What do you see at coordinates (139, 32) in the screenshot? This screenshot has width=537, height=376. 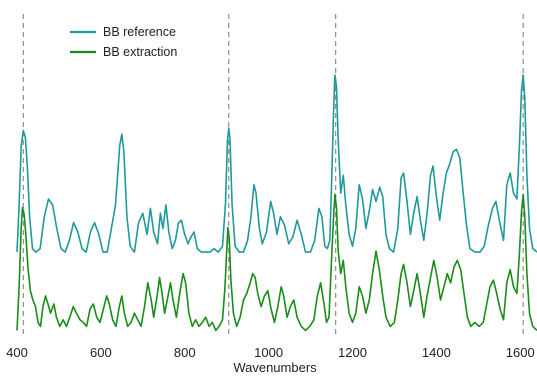 I see `legend-label-bb-reference: BB reference` at bounding box center [139, 32].